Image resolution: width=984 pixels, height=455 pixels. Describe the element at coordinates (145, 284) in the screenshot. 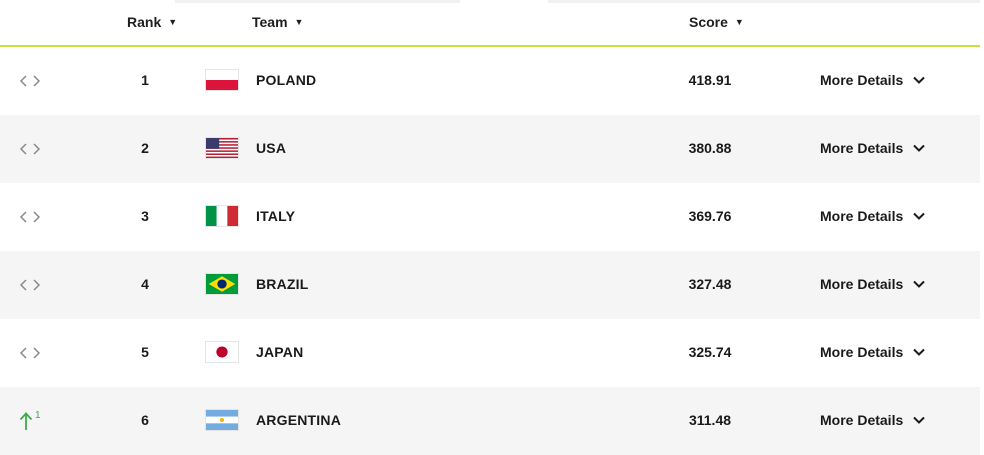

I see `rank-value: 4` at that location.